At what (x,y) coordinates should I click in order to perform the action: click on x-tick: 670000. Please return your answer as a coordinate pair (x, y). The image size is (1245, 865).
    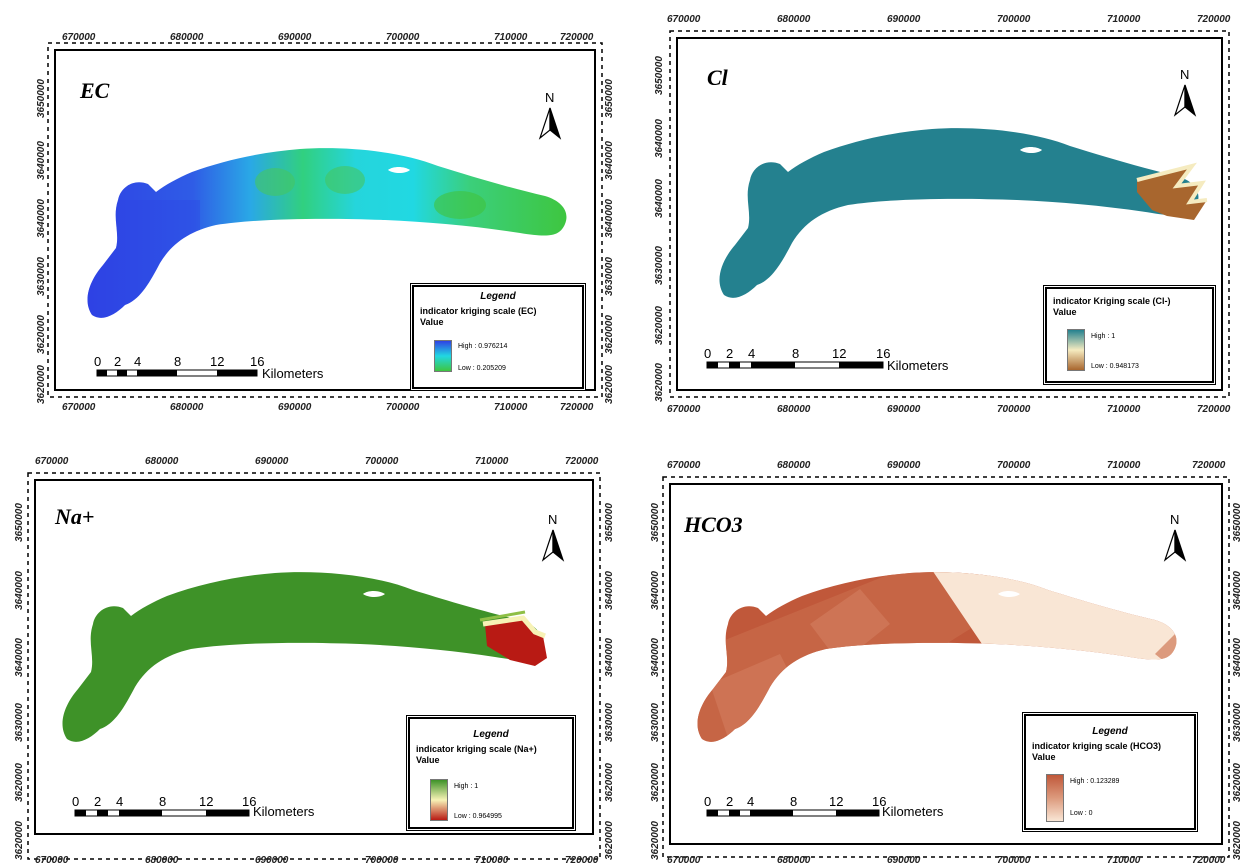
    Looking at the image, I should click on (79, 407).